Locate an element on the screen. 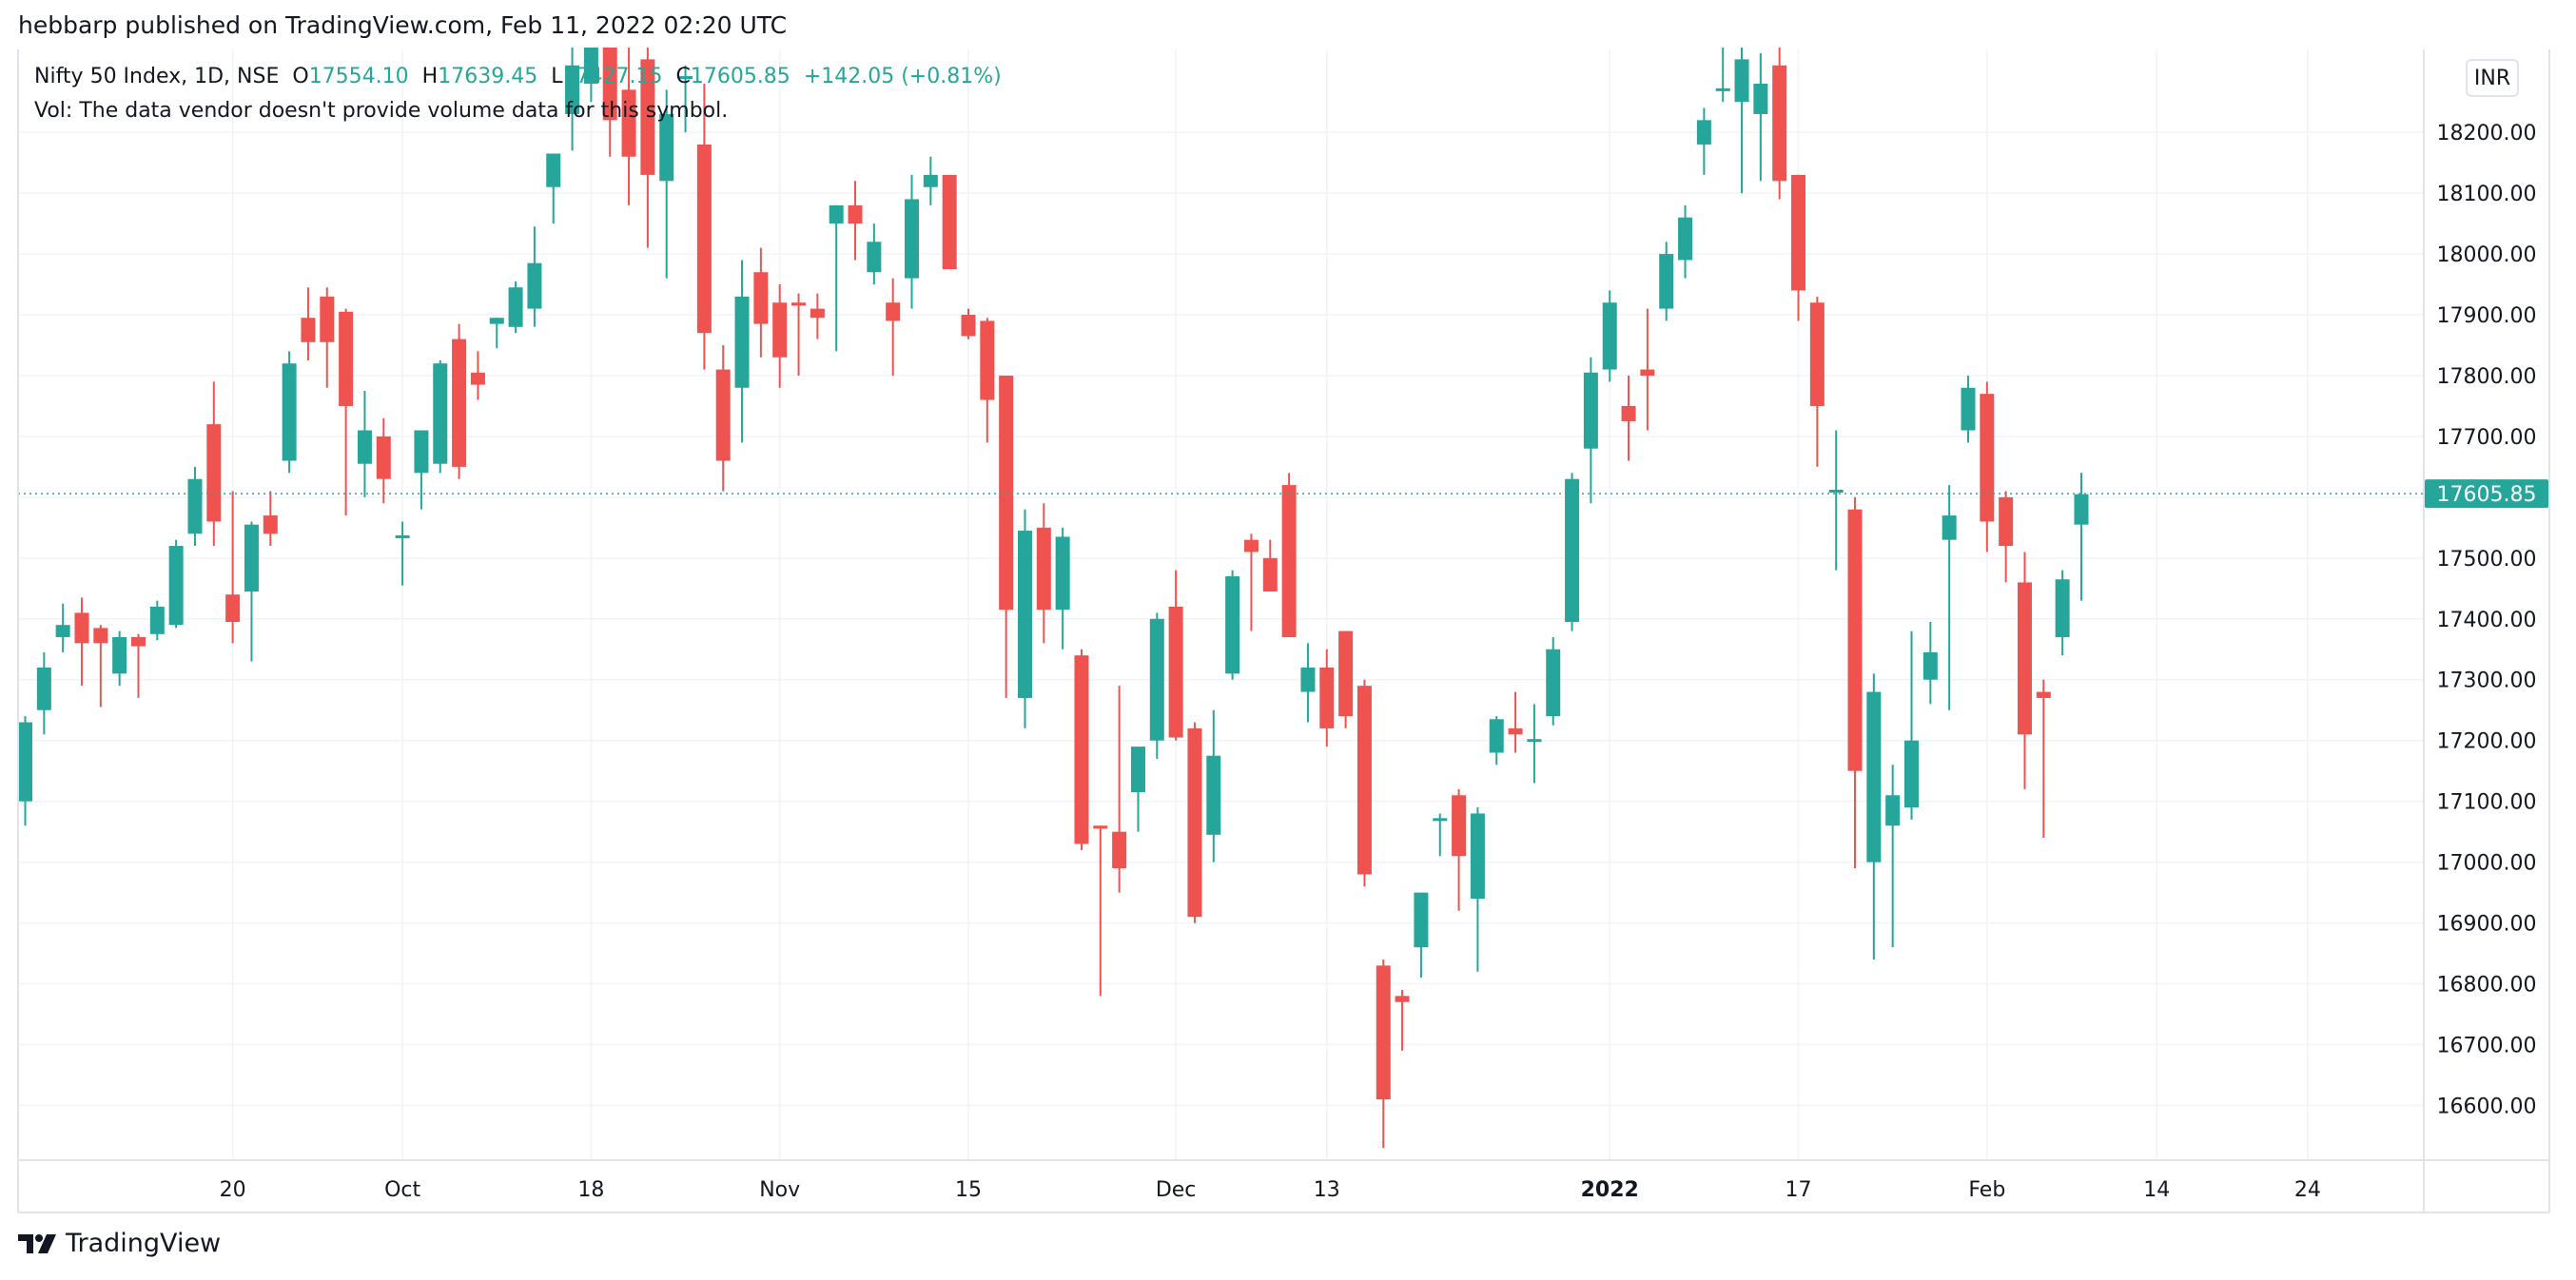 The height and width of the screenshot is (1280, 2576). price-tick-label: 17400.00 is located at coordinates (2487, 620).